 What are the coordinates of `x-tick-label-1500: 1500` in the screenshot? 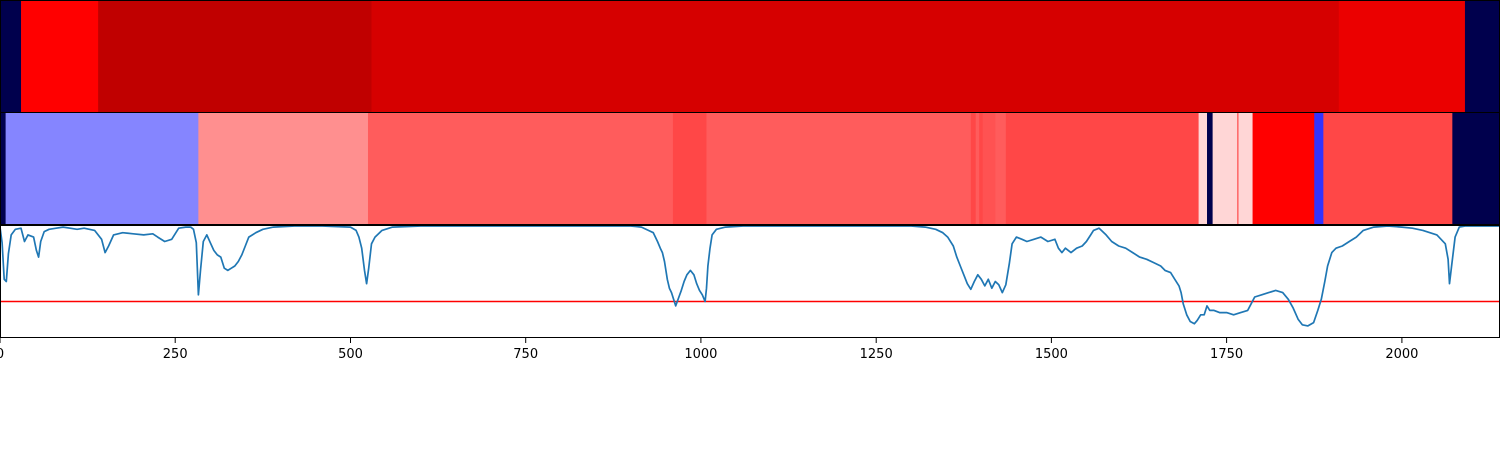 It's located at (1051, 354).